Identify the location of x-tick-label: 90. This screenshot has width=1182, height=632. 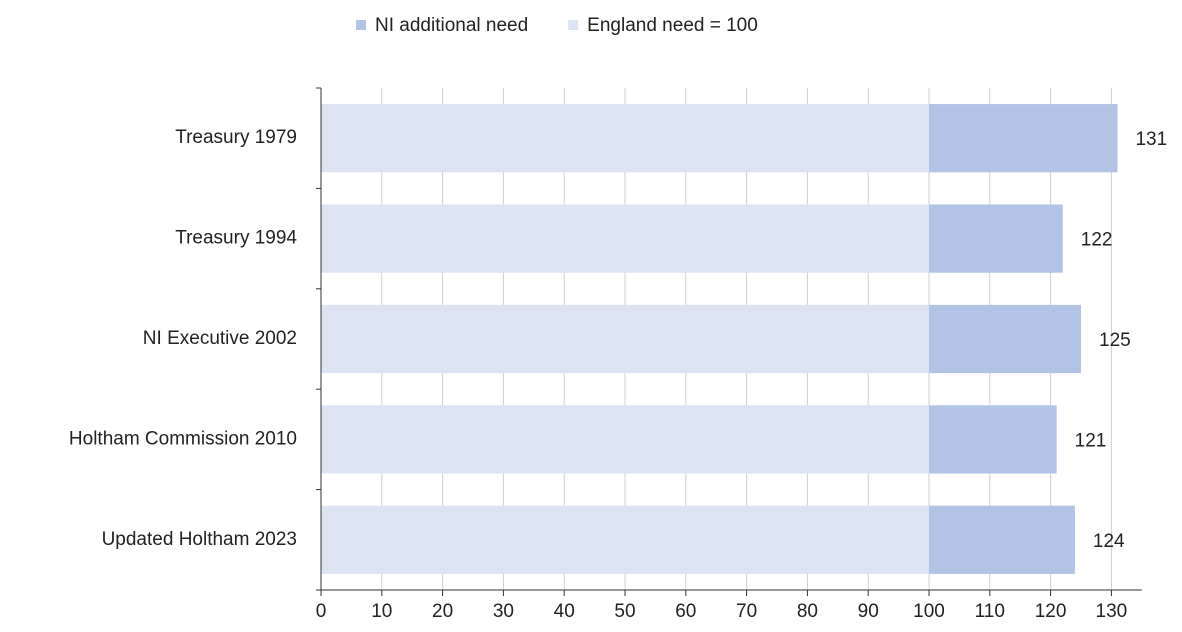
(868, 611).